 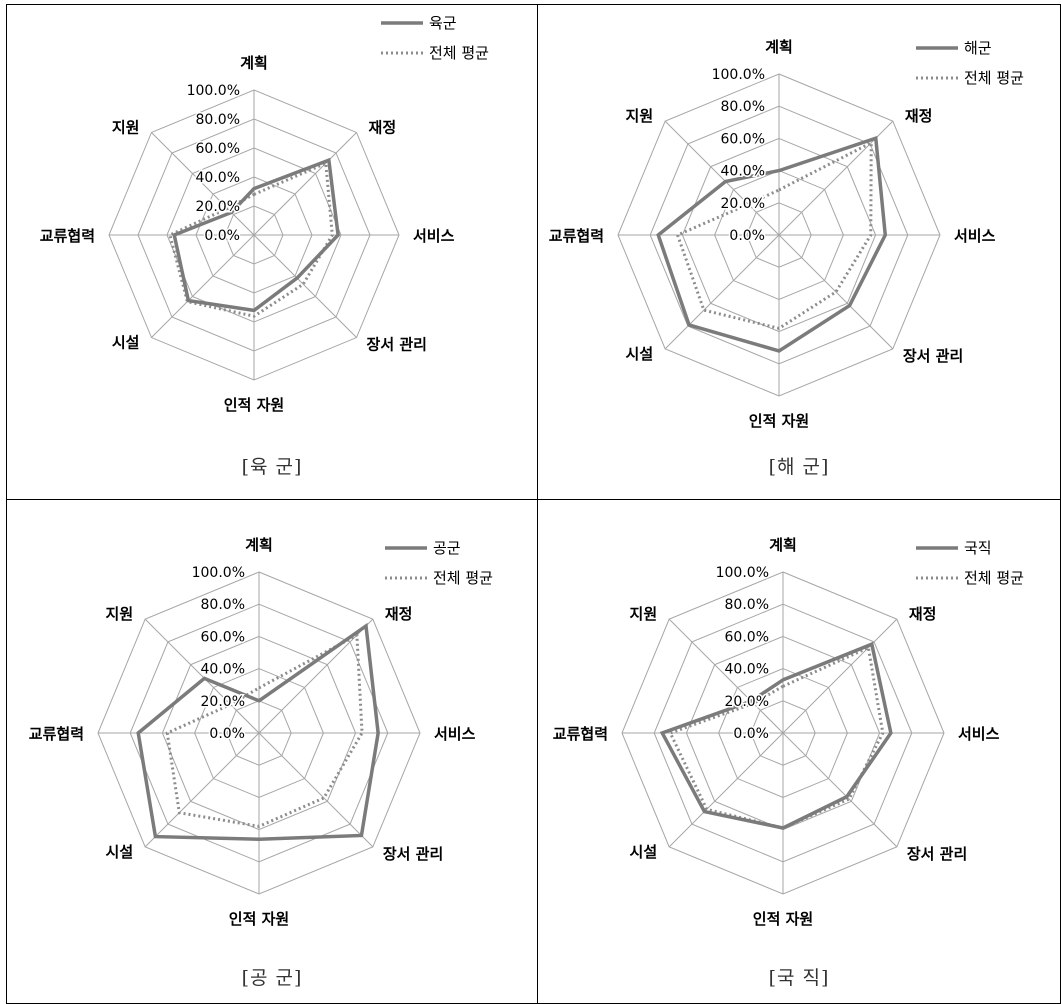 What do you see at coordinates (272, 978) in the screenshot?
I see `chart-caption: [공 군]` at bounding box center [272, 978].